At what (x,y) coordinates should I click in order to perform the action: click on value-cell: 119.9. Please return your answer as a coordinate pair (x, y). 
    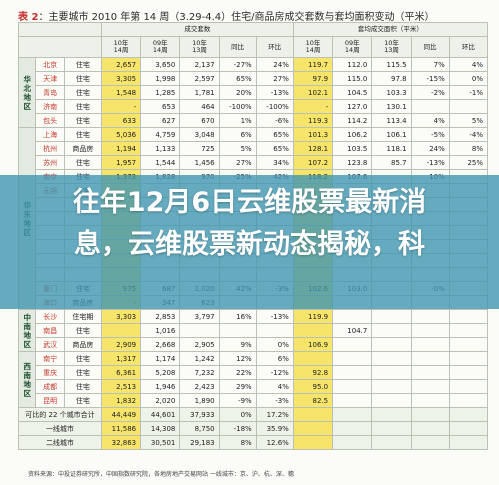
    Looking at the image, I should click on (313, 316).